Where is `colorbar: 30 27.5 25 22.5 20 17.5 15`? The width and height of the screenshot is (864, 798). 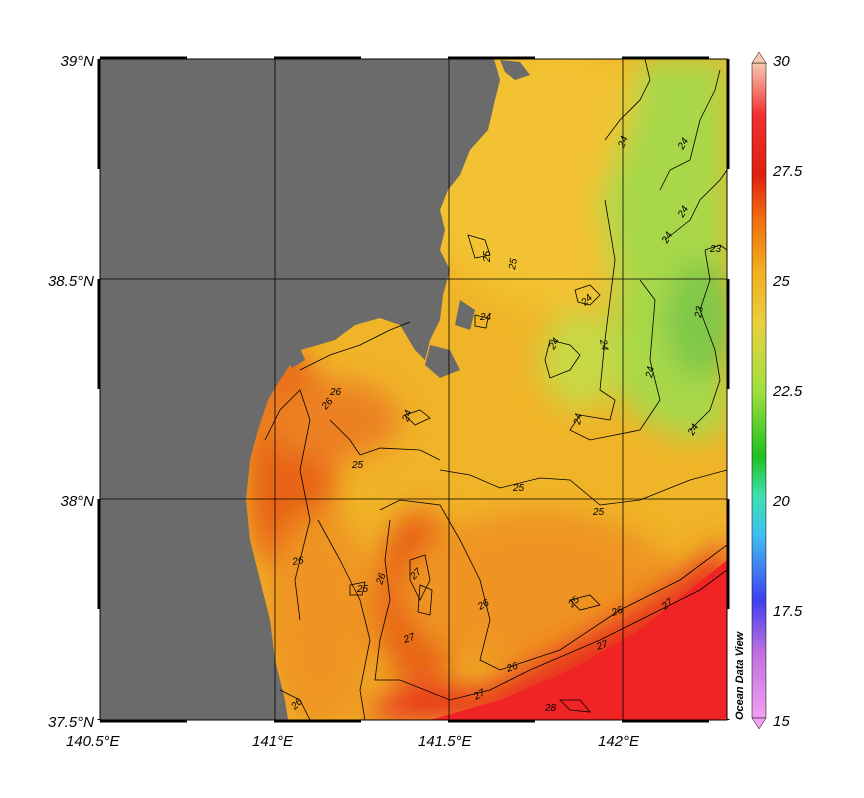 colorbar: 30 27.5 25 22.5 20 17.5 15 is located at coordinates (777, 390).